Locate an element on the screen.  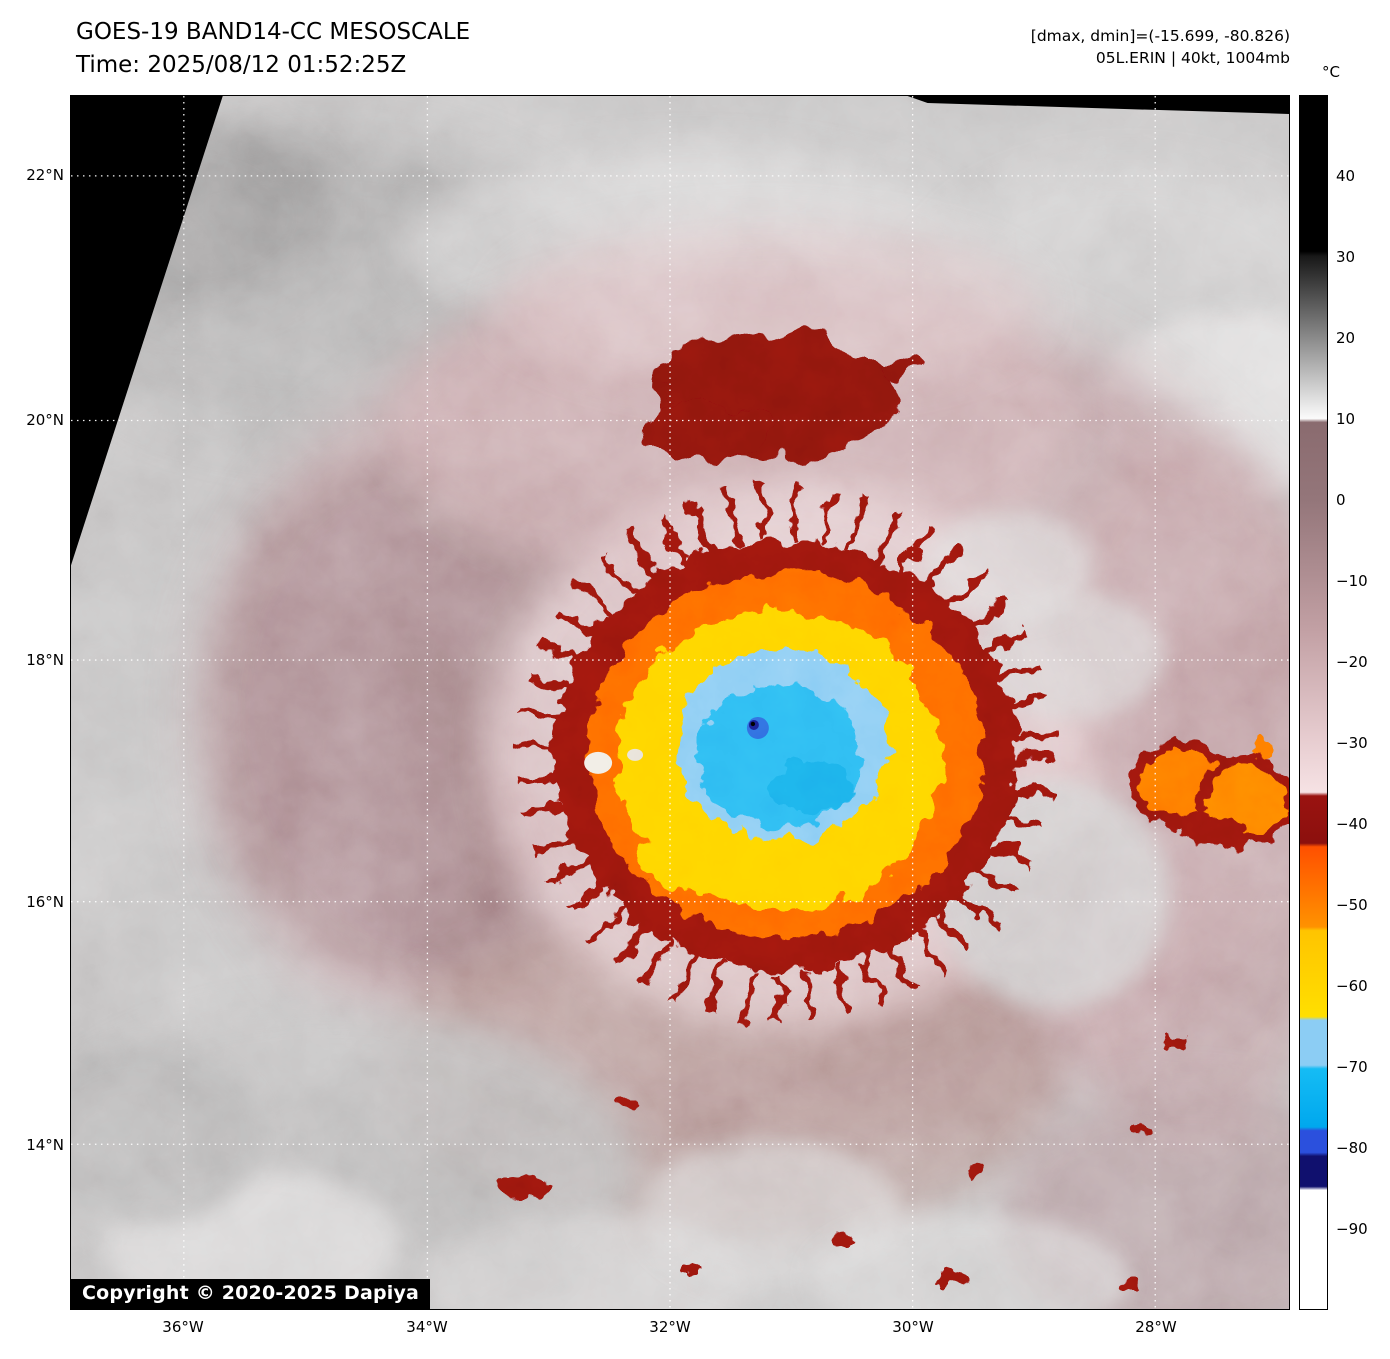
colorbar-tick-label: −90 is located at coordinates (1352, 1229).